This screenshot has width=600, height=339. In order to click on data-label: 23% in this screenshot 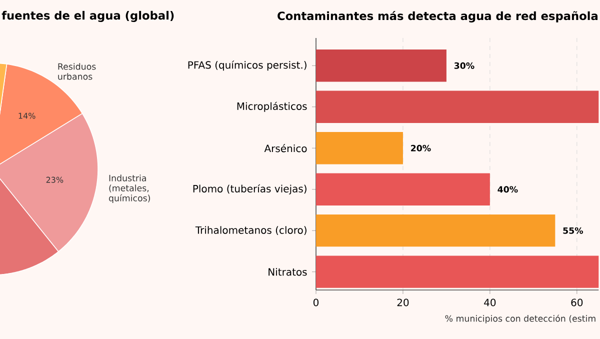, I will do `click(55, 179)`.